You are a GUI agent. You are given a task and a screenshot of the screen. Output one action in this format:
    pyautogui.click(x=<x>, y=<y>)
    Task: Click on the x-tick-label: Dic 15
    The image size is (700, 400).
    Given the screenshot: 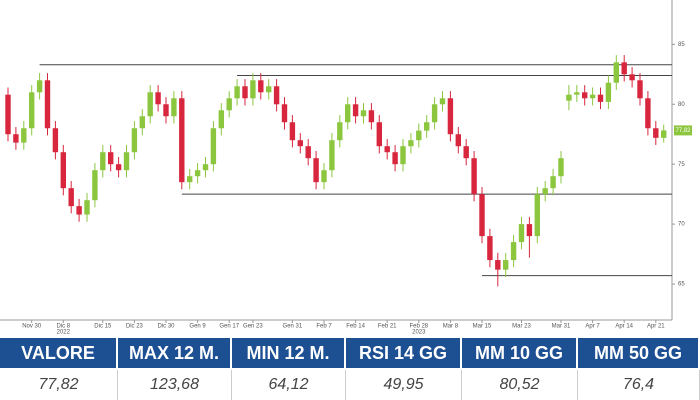 What is the action you would take?
    pyautogui.click(x=103, y=327)
    